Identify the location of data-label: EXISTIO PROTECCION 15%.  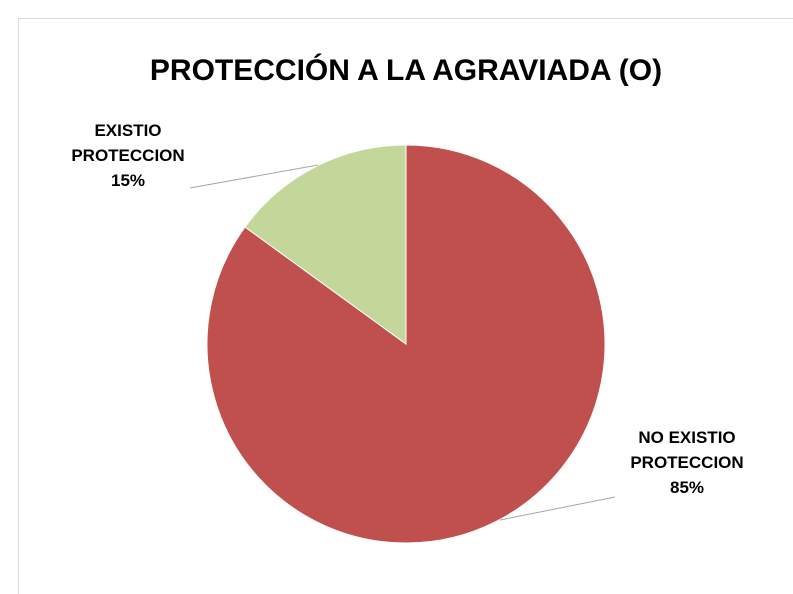
(128, 155).